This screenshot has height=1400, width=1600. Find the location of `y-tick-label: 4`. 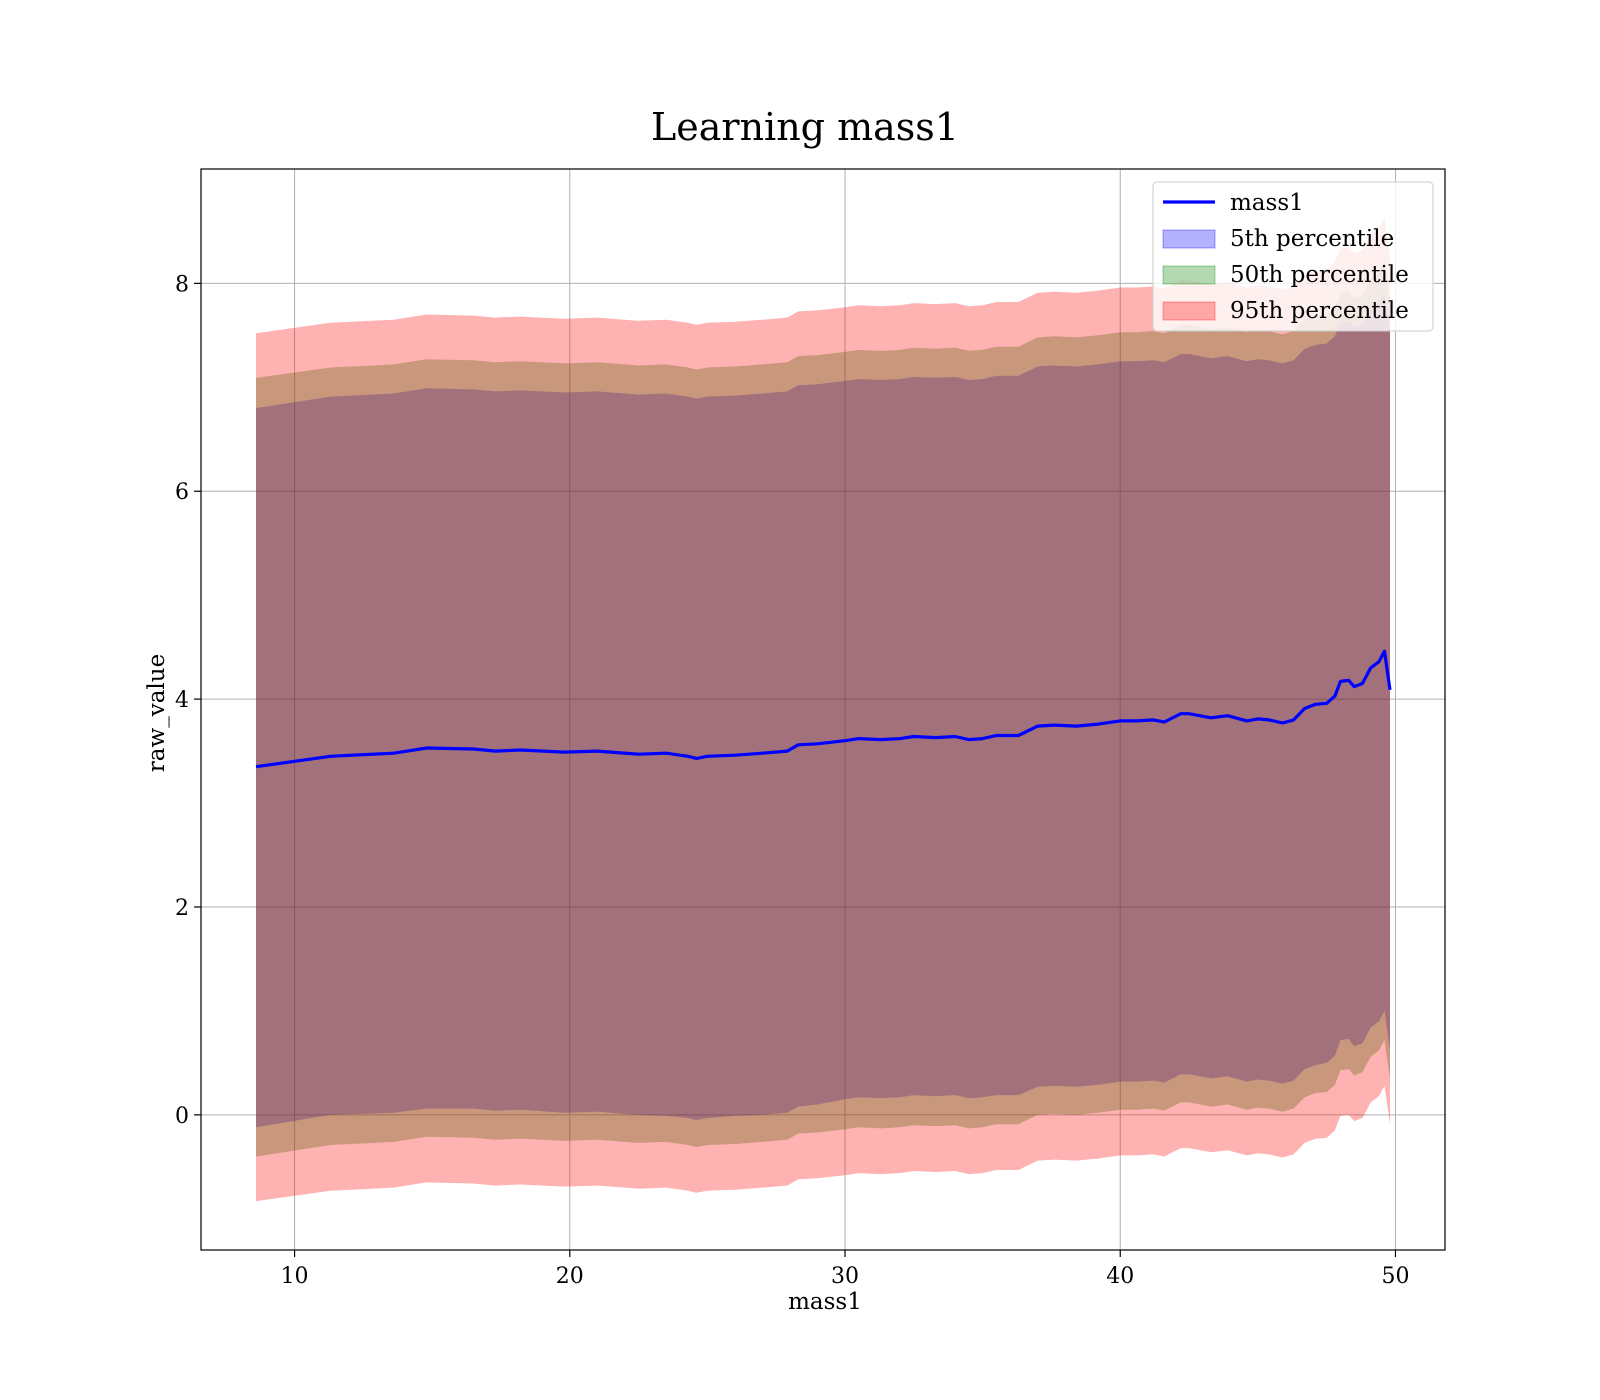

y-tick-label: 4 is located at coordinates (182, 700).